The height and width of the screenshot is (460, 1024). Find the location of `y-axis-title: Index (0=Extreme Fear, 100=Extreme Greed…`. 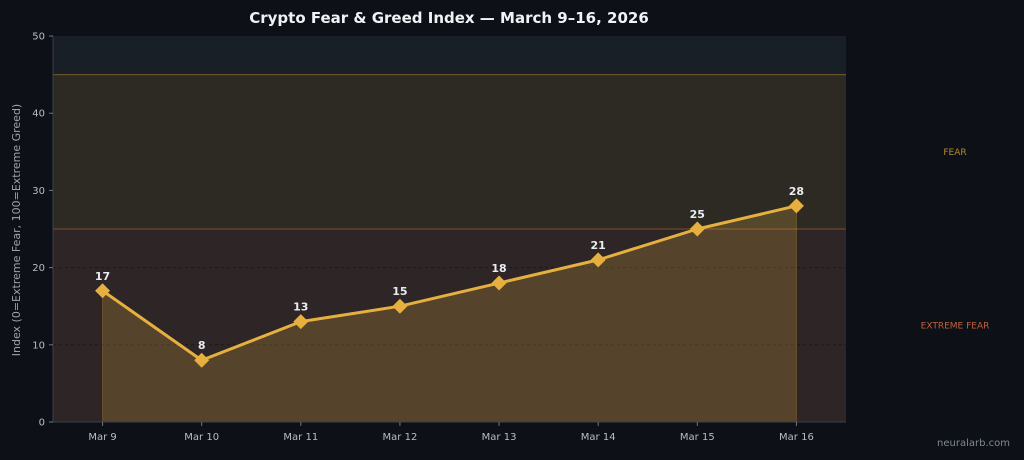

y-axis-title: Index (0=Extreme Fear, 100=Extreme Greed… is located at coordinates (16, 230).